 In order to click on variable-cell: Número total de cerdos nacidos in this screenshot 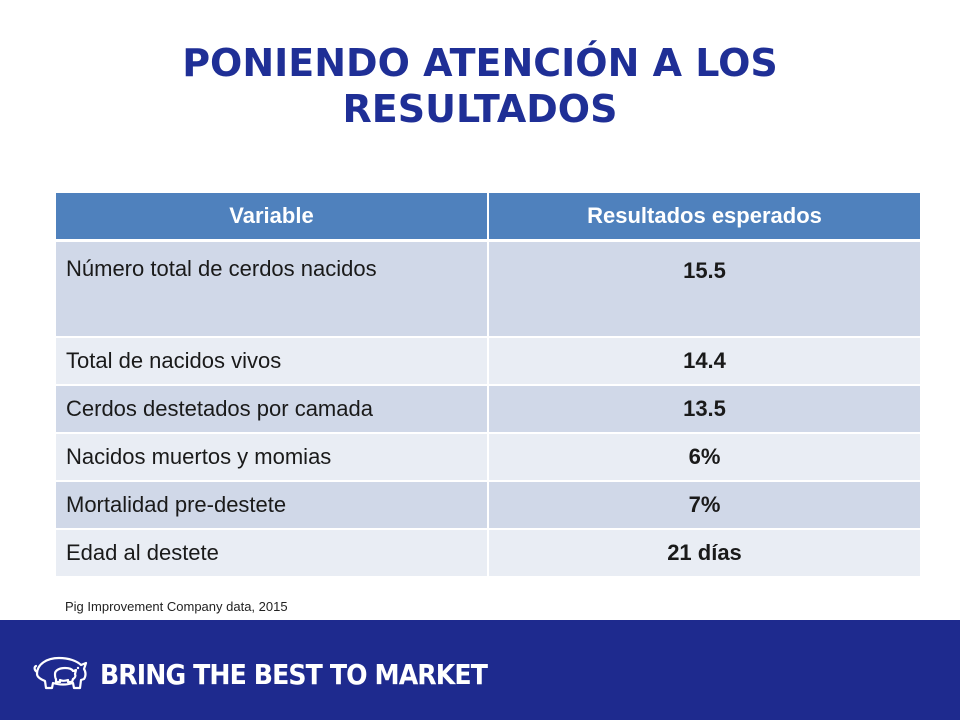, I will do `click(272, 288)`.